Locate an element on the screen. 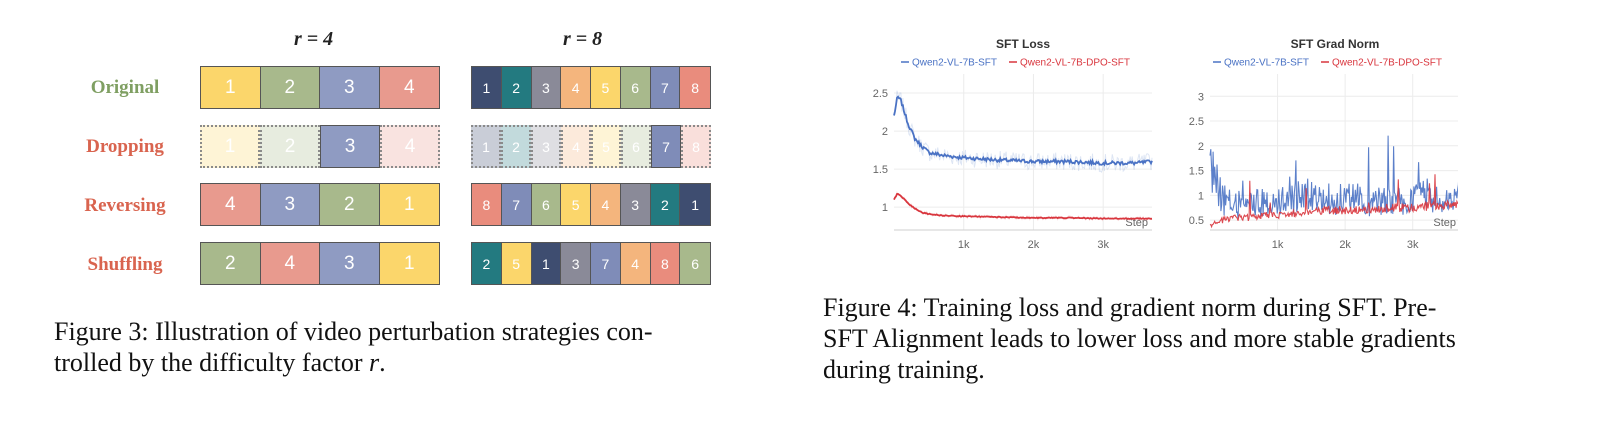 The image size is (1622, 431). row-label-dropping: Dropping is located at coordinates (125, 146).